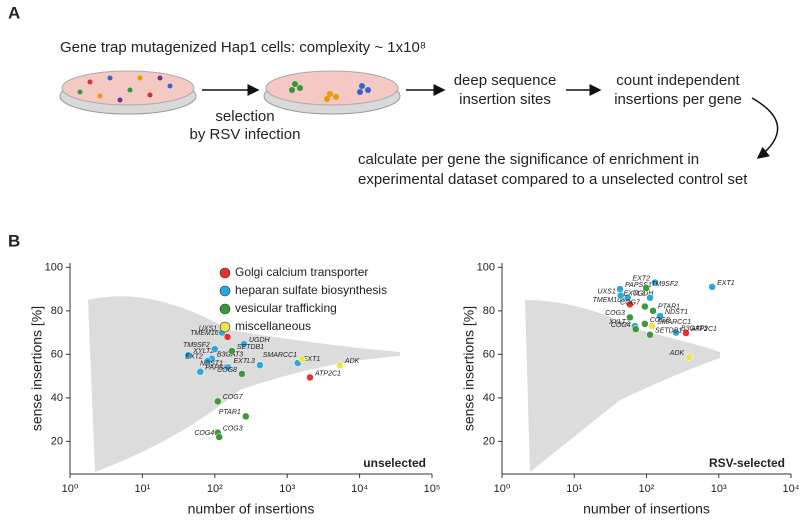 The height and width of the screenshot is (526, 800). I want to click on point-label: COG4, so click(204, 433).